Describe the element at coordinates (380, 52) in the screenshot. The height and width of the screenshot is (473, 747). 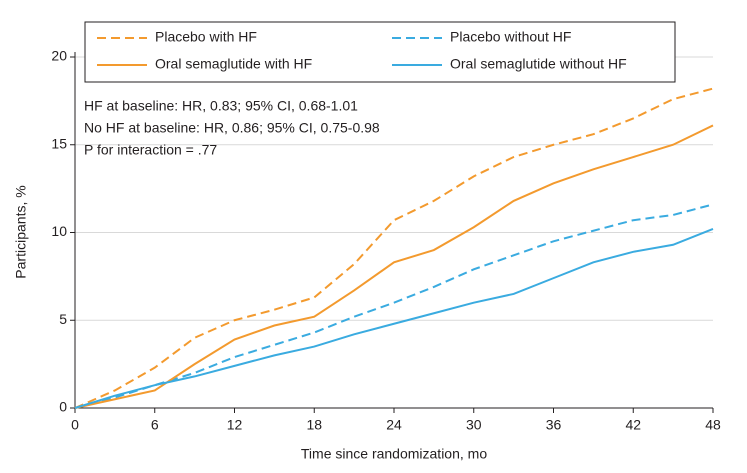
I see `legend-box` at that location.